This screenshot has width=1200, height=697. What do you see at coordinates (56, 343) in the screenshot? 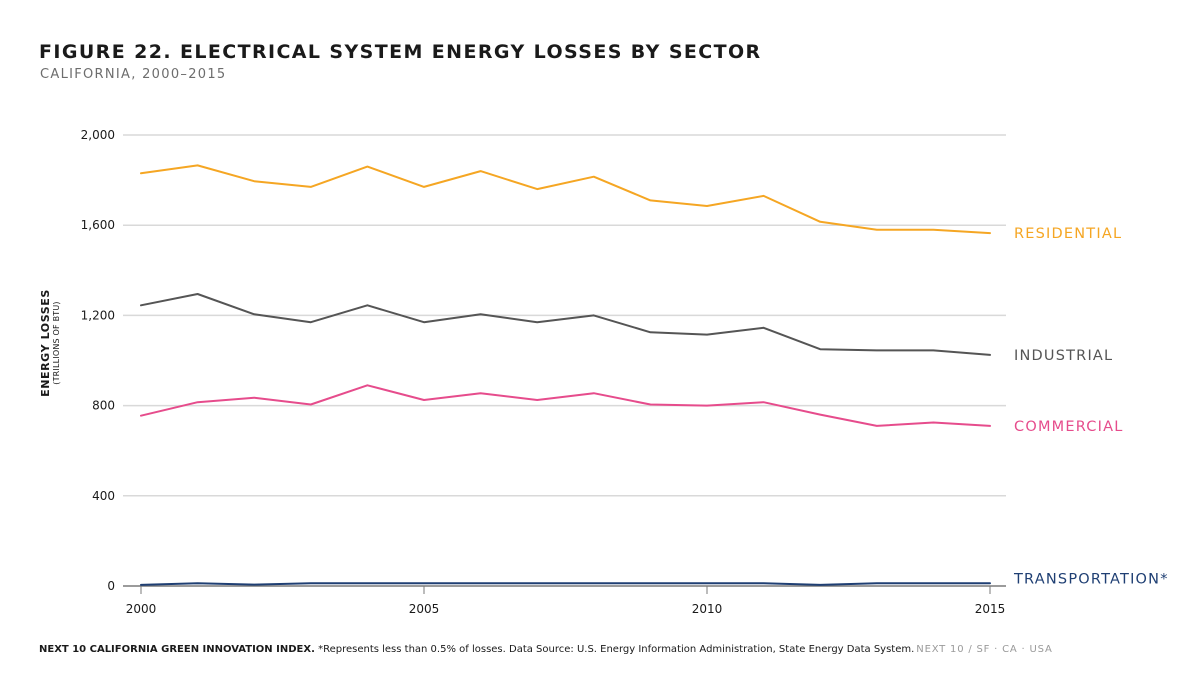
I see `y-axis-sublabel: (TRILLIONS OF BTU)` at bounding box center [56, 343].